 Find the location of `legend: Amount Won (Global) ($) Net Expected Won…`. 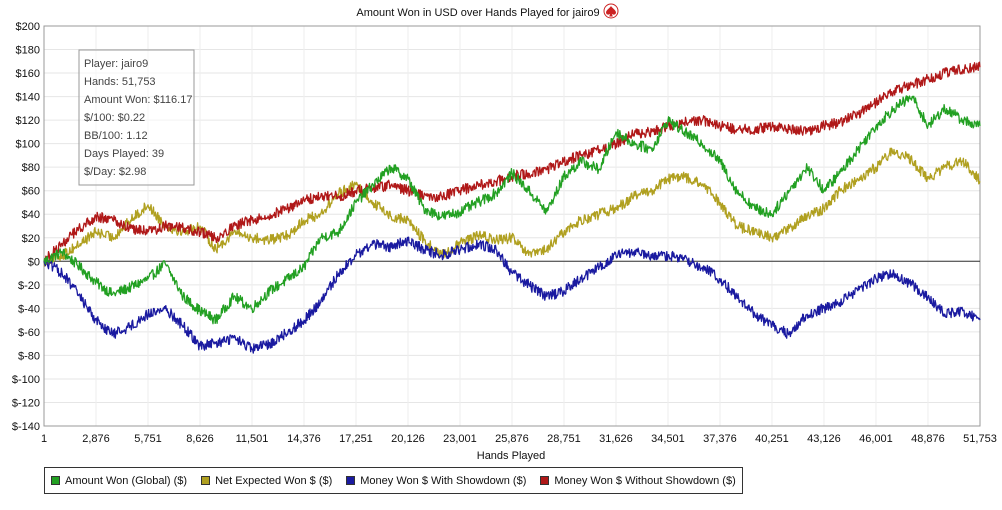

legend: Amount Won (Global) ($) Net Expected Won… is located at coordinates (393, 480).